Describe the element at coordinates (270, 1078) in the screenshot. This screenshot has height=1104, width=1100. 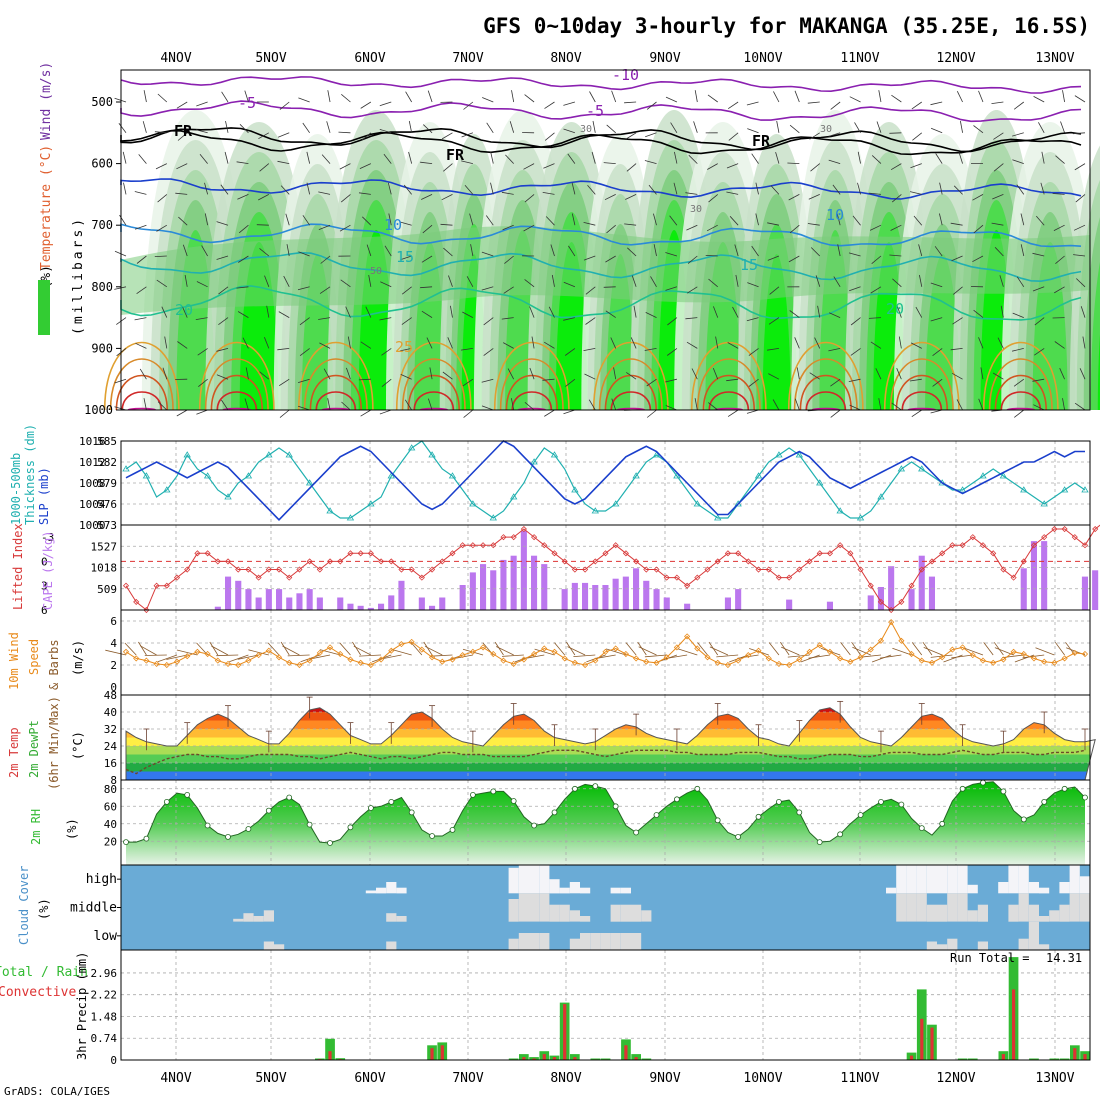
I see `date-label-bottom: 5NOV` at that location.